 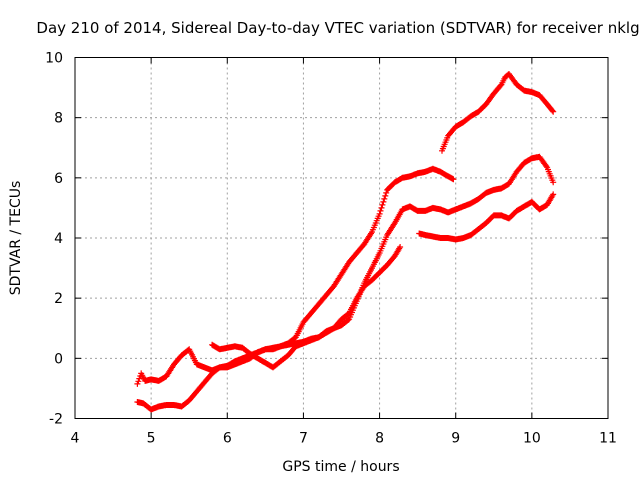 What do you see at coordinates (58, 119) in the screenshot?
I see `y-tick-label: 8` at bounding box center [58, 119].